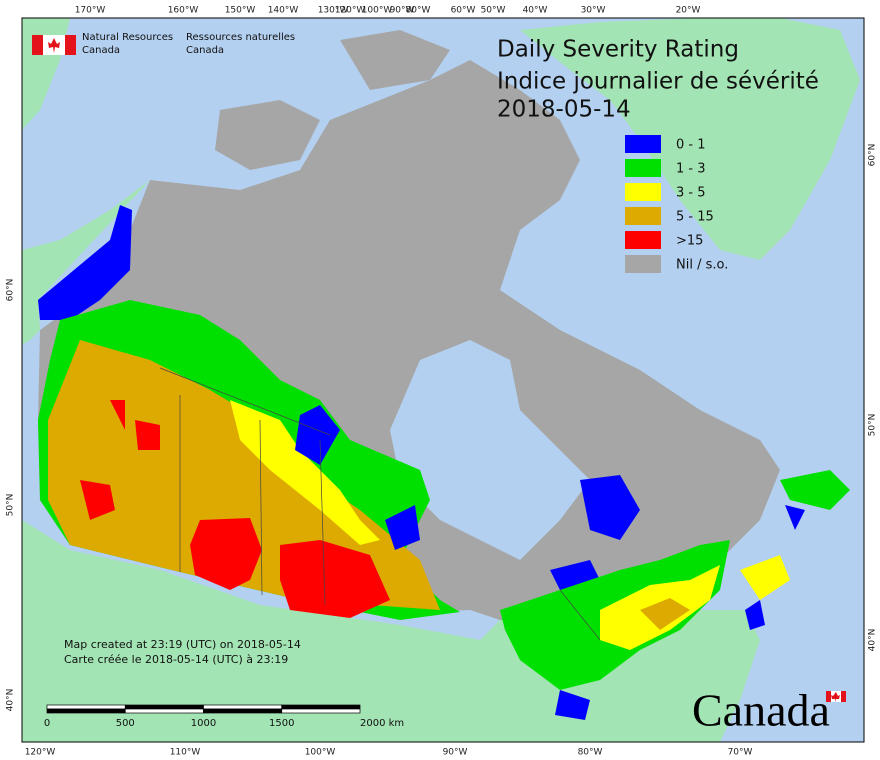 The width and height of the screenshot is (880, 760). I want to click on org-name-fr: Canada, so click(205, 50).